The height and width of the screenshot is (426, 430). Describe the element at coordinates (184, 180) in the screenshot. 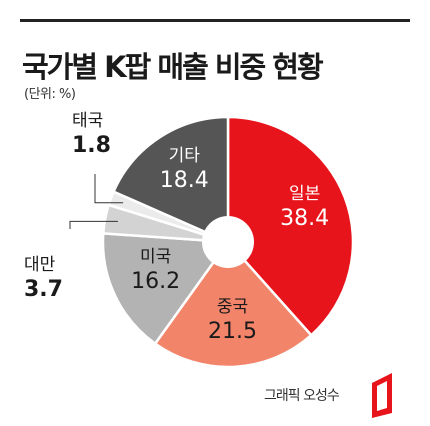

I see `slice-value-기타: 18.4` at that location.